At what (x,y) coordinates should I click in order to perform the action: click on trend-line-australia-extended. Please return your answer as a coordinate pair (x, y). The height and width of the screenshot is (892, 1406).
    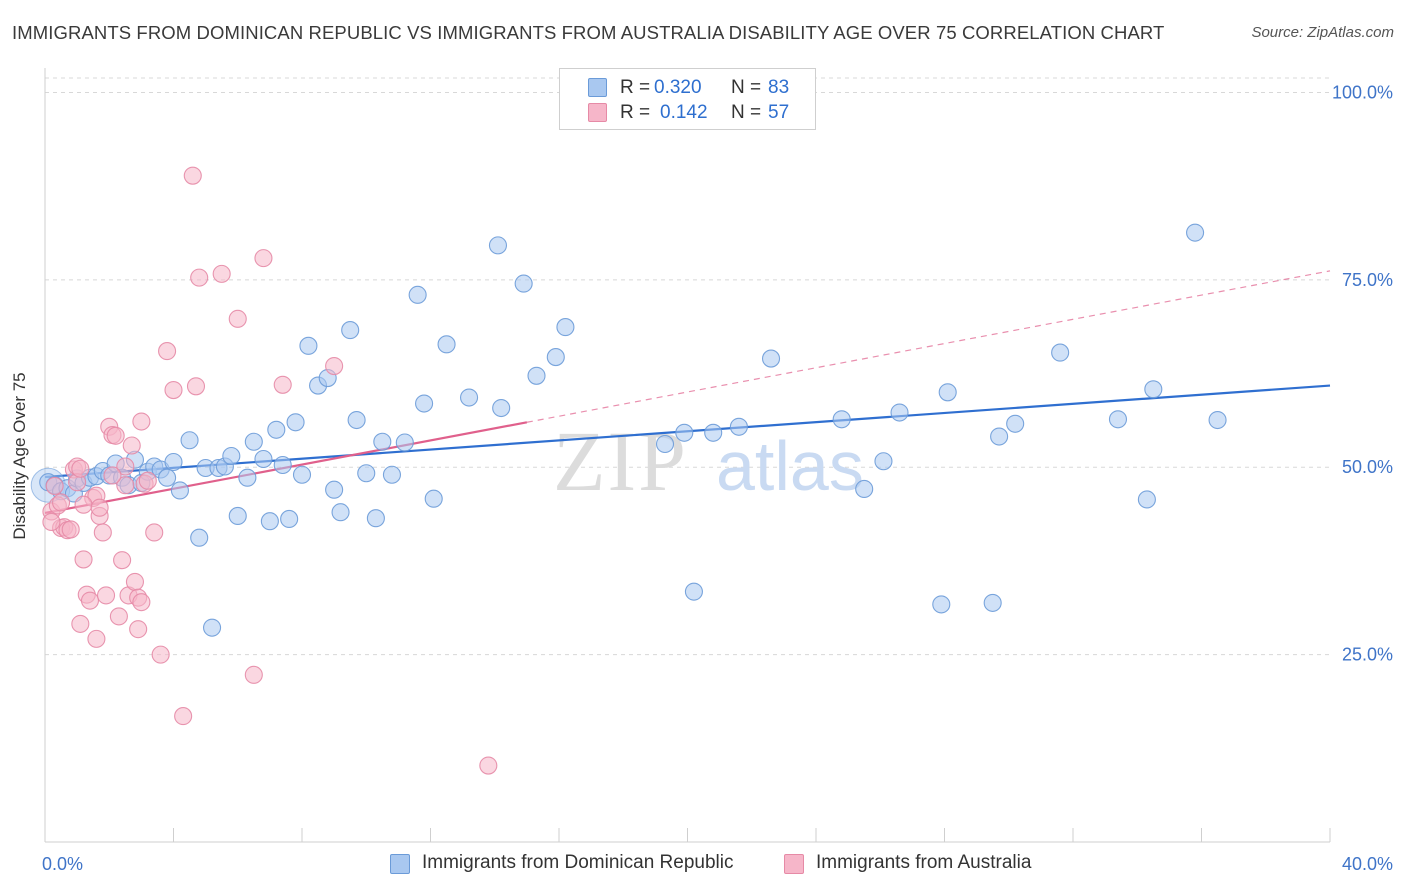
    Looking at the image, I should click on (928, 346).